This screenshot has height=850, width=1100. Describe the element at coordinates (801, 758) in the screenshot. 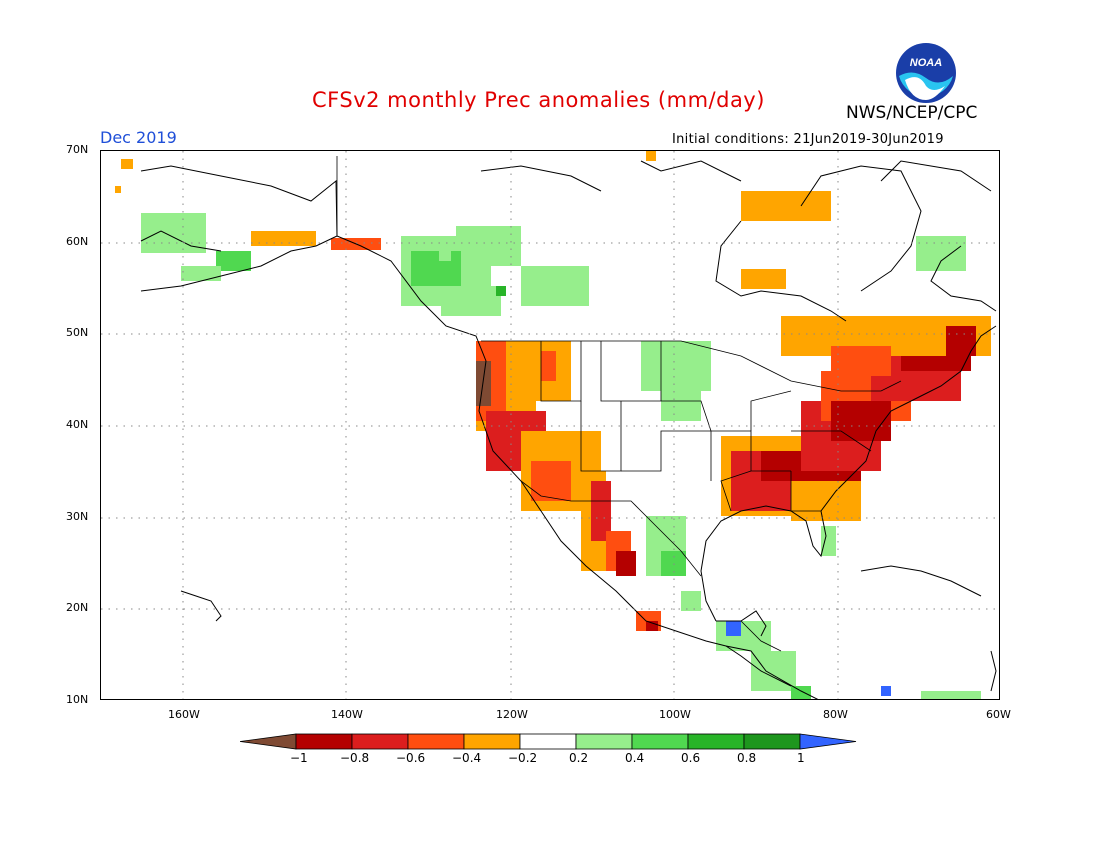

I see `legend-label: 1` at that location.